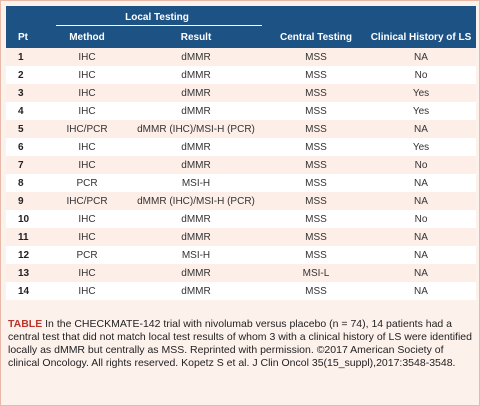  What do you see at coordinates (21, 165) in the screenshot?
I see `cell-pt: 7` at bounding box center [21, 165].